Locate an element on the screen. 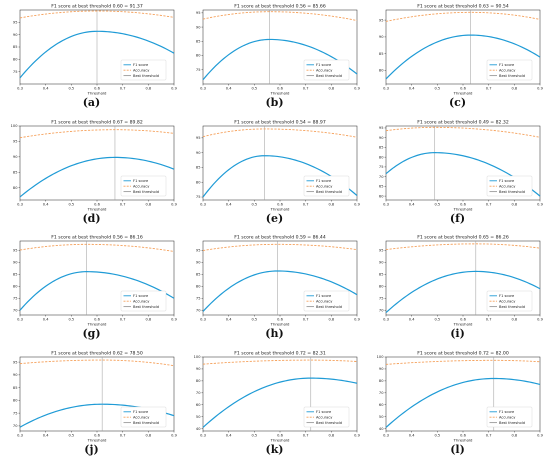 The width and height of the screenshot is (550, 464). y-tick-label: 50 is located at coordinates (381, 416).